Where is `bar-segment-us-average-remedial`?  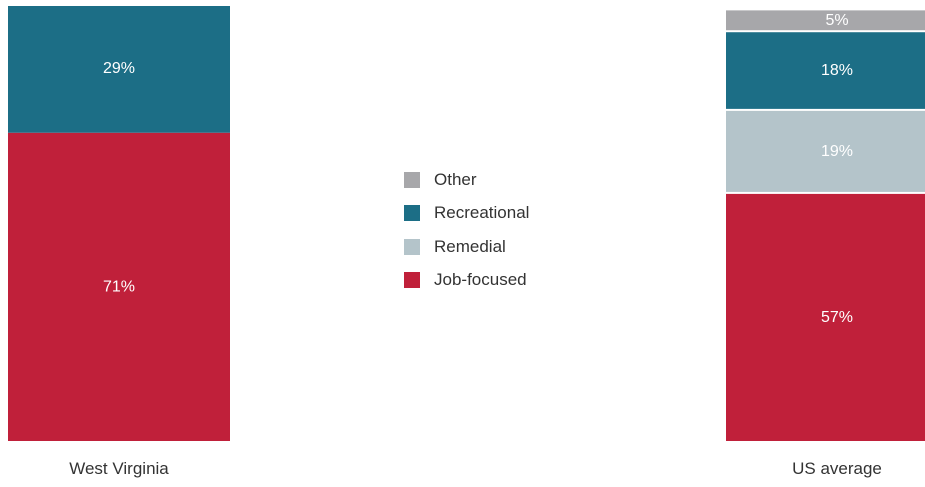 bar-segment-us-average-remedial is located at coordinates (825, 151).